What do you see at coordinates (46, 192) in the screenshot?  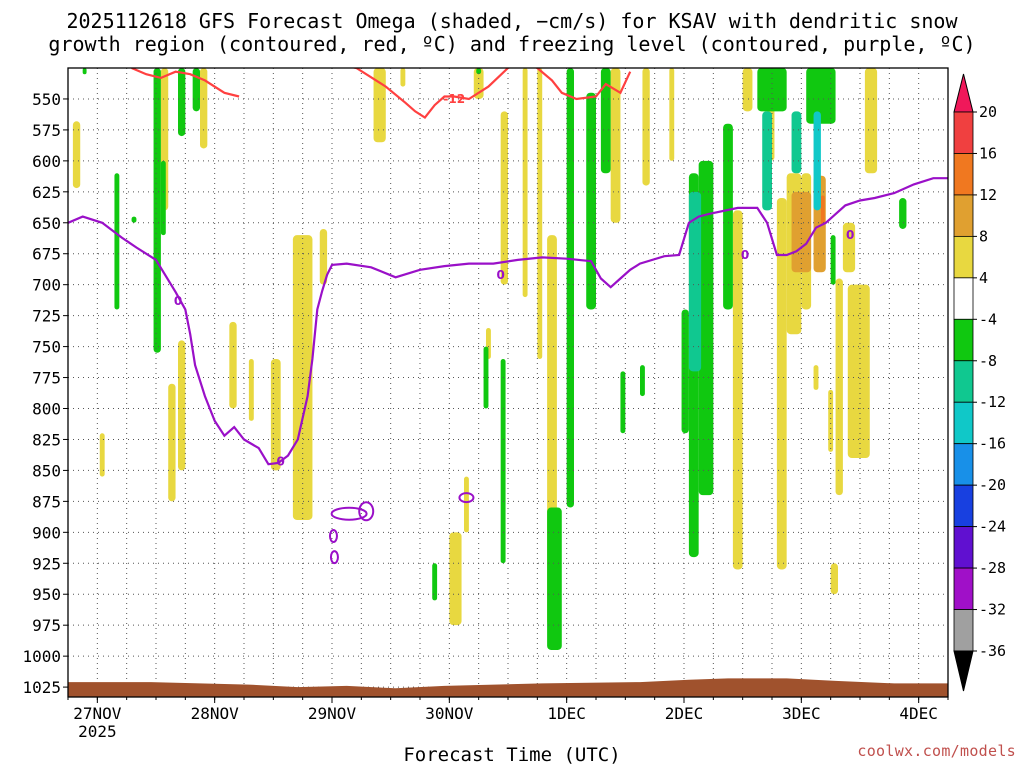 I see `y-tick-label: 625` at bounding box center [46, 192].